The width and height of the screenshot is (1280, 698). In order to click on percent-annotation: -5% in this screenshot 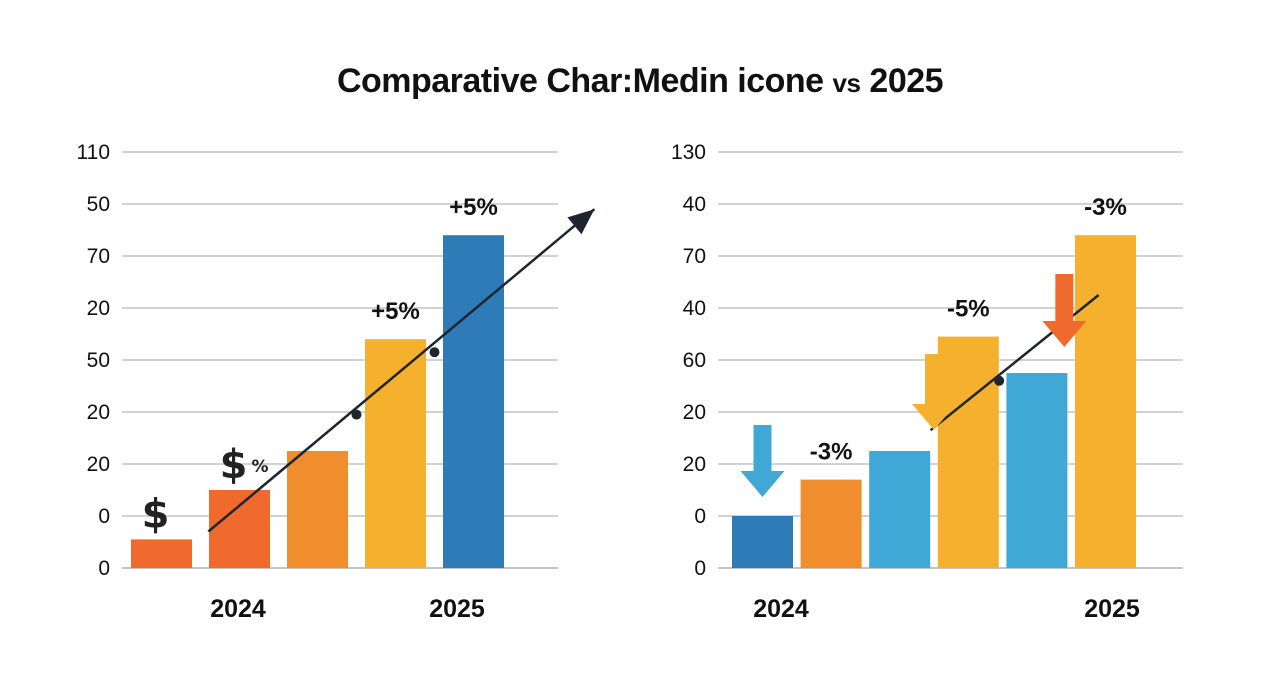, I will do `click(968, 309)`.